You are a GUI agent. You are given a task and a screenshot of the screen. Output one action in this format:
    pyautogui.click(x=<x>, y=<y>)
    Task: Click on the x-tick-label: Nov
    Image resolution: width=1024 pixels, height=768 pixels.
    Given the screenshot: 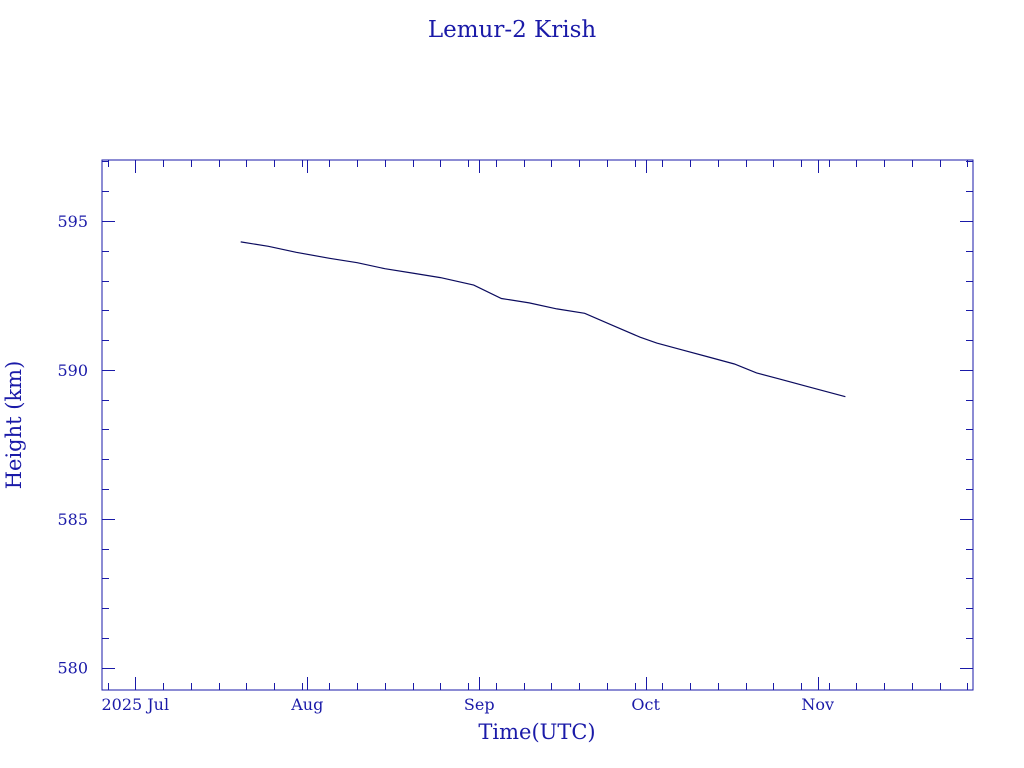 What is the action you would take?
    pyautogui.click(x=817, y=704)
    